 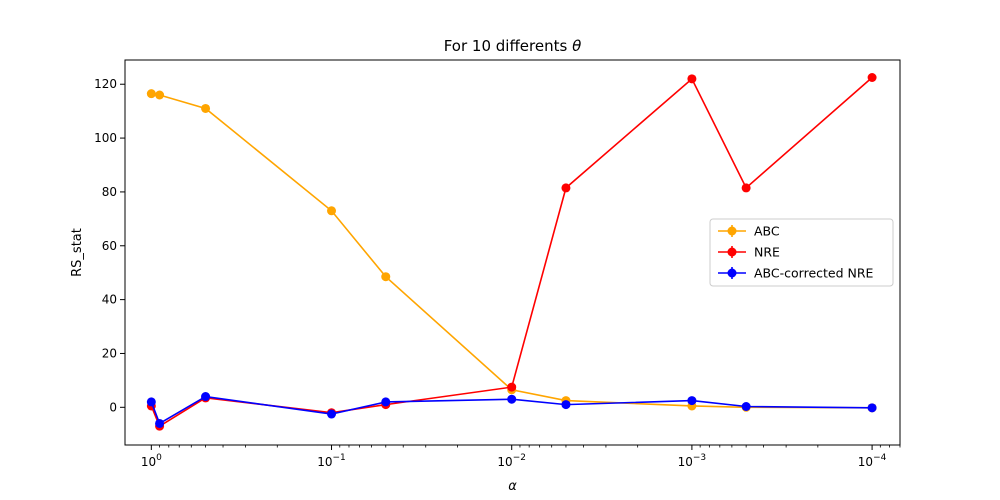 I want to click on y-axis-label: RS_stat, so click(x=77, y=252).